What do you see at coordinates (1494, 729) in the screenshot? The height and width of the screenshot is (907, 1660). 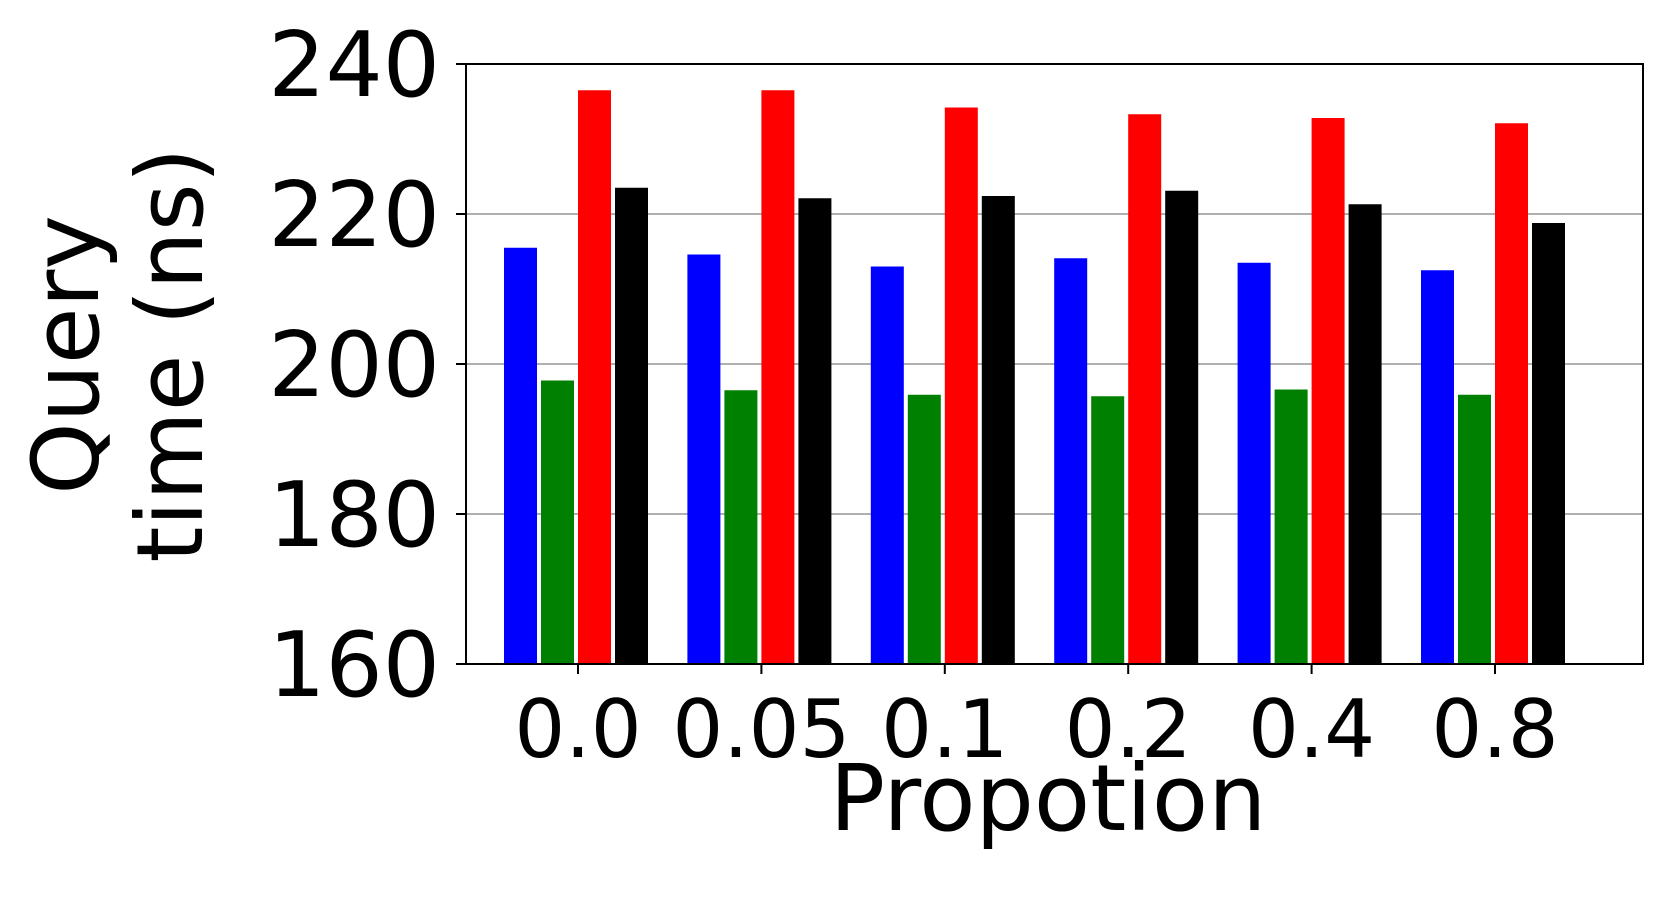 I see `x-tick-label: 0.8` at bounding box center [1494, 729].